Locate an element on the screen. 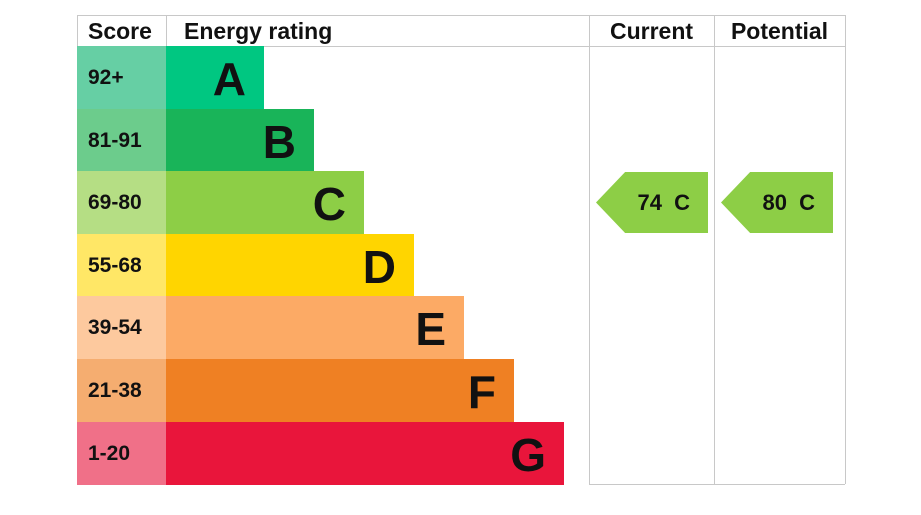 This screenshot has height=515, width=921. potential-divider is located at coordinates (714, 249).